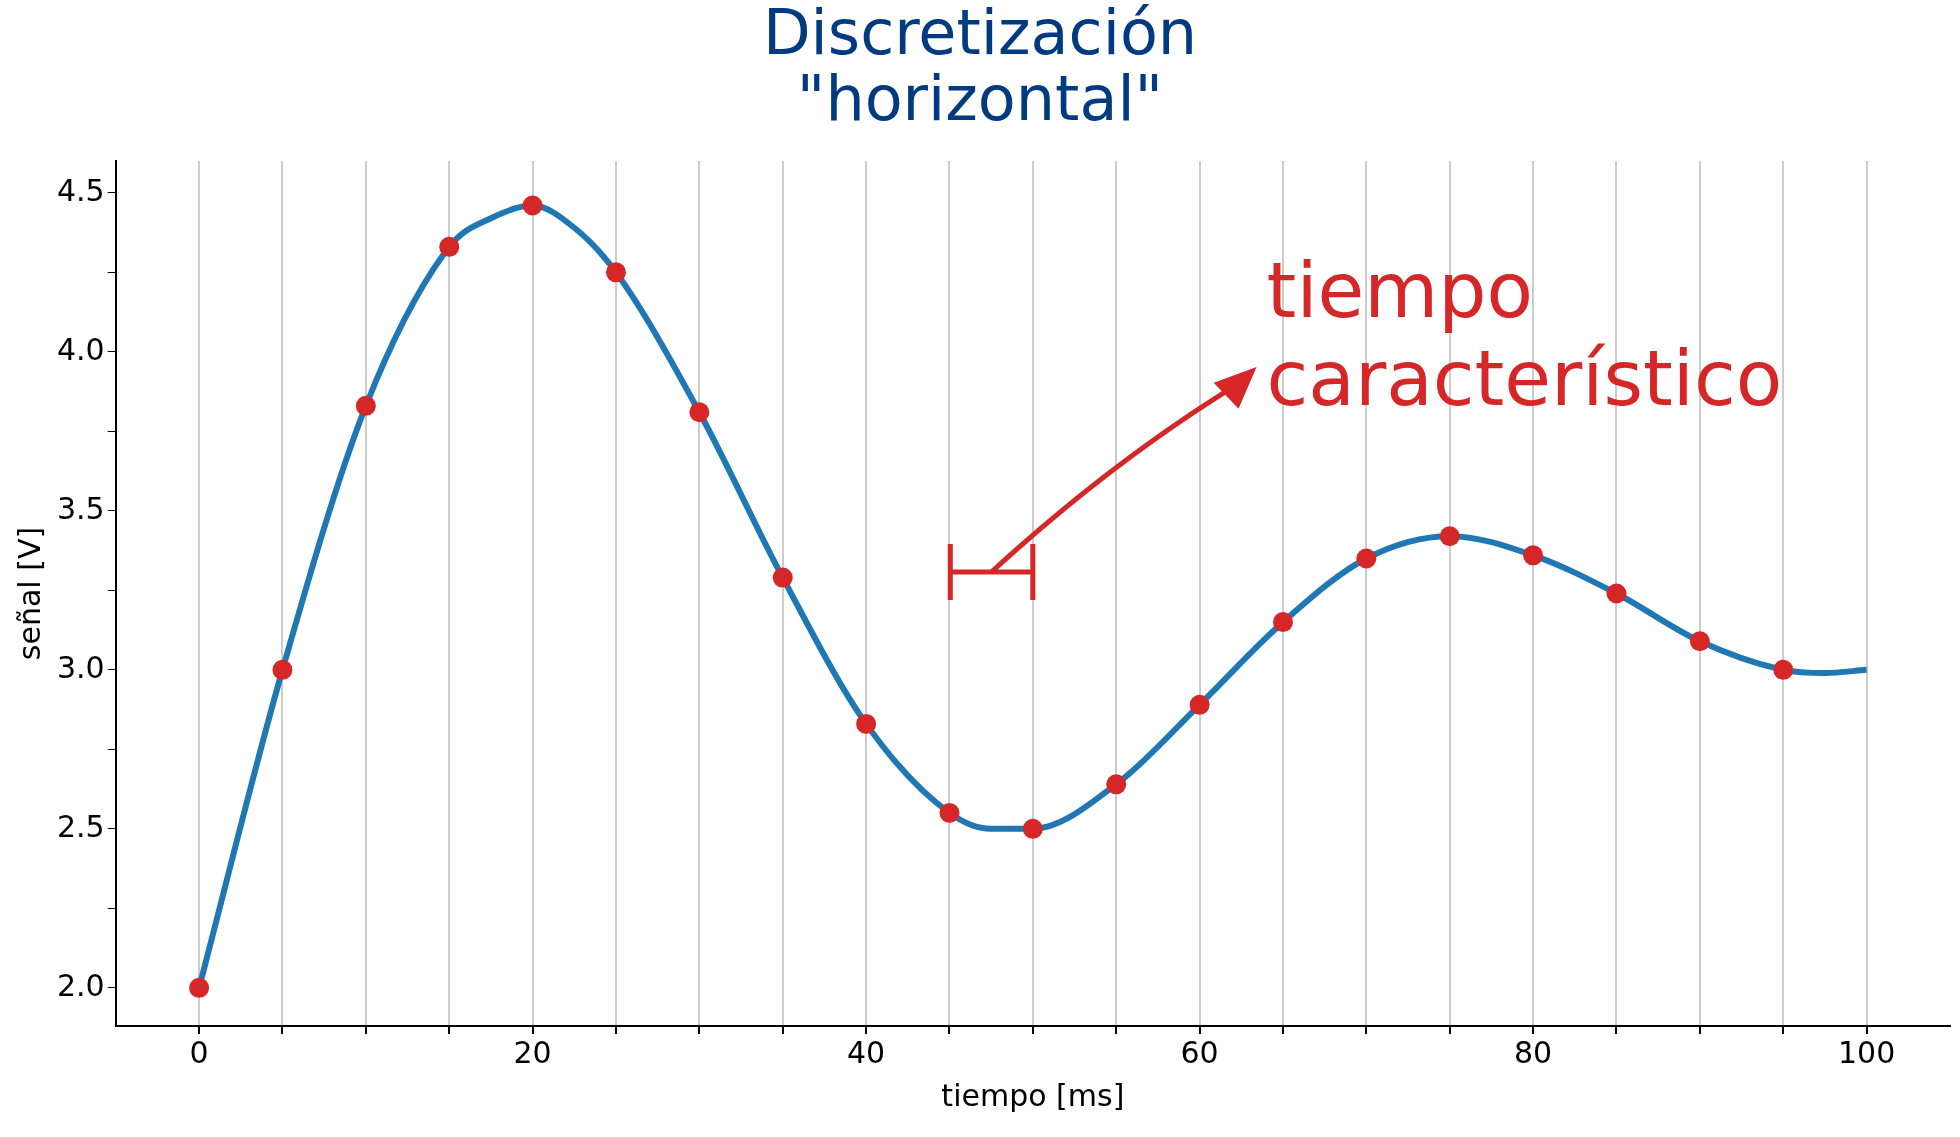 This screenshot has width=1960, height=1137. I want to click on y-tick-label: 3.5, so click(80, 508).